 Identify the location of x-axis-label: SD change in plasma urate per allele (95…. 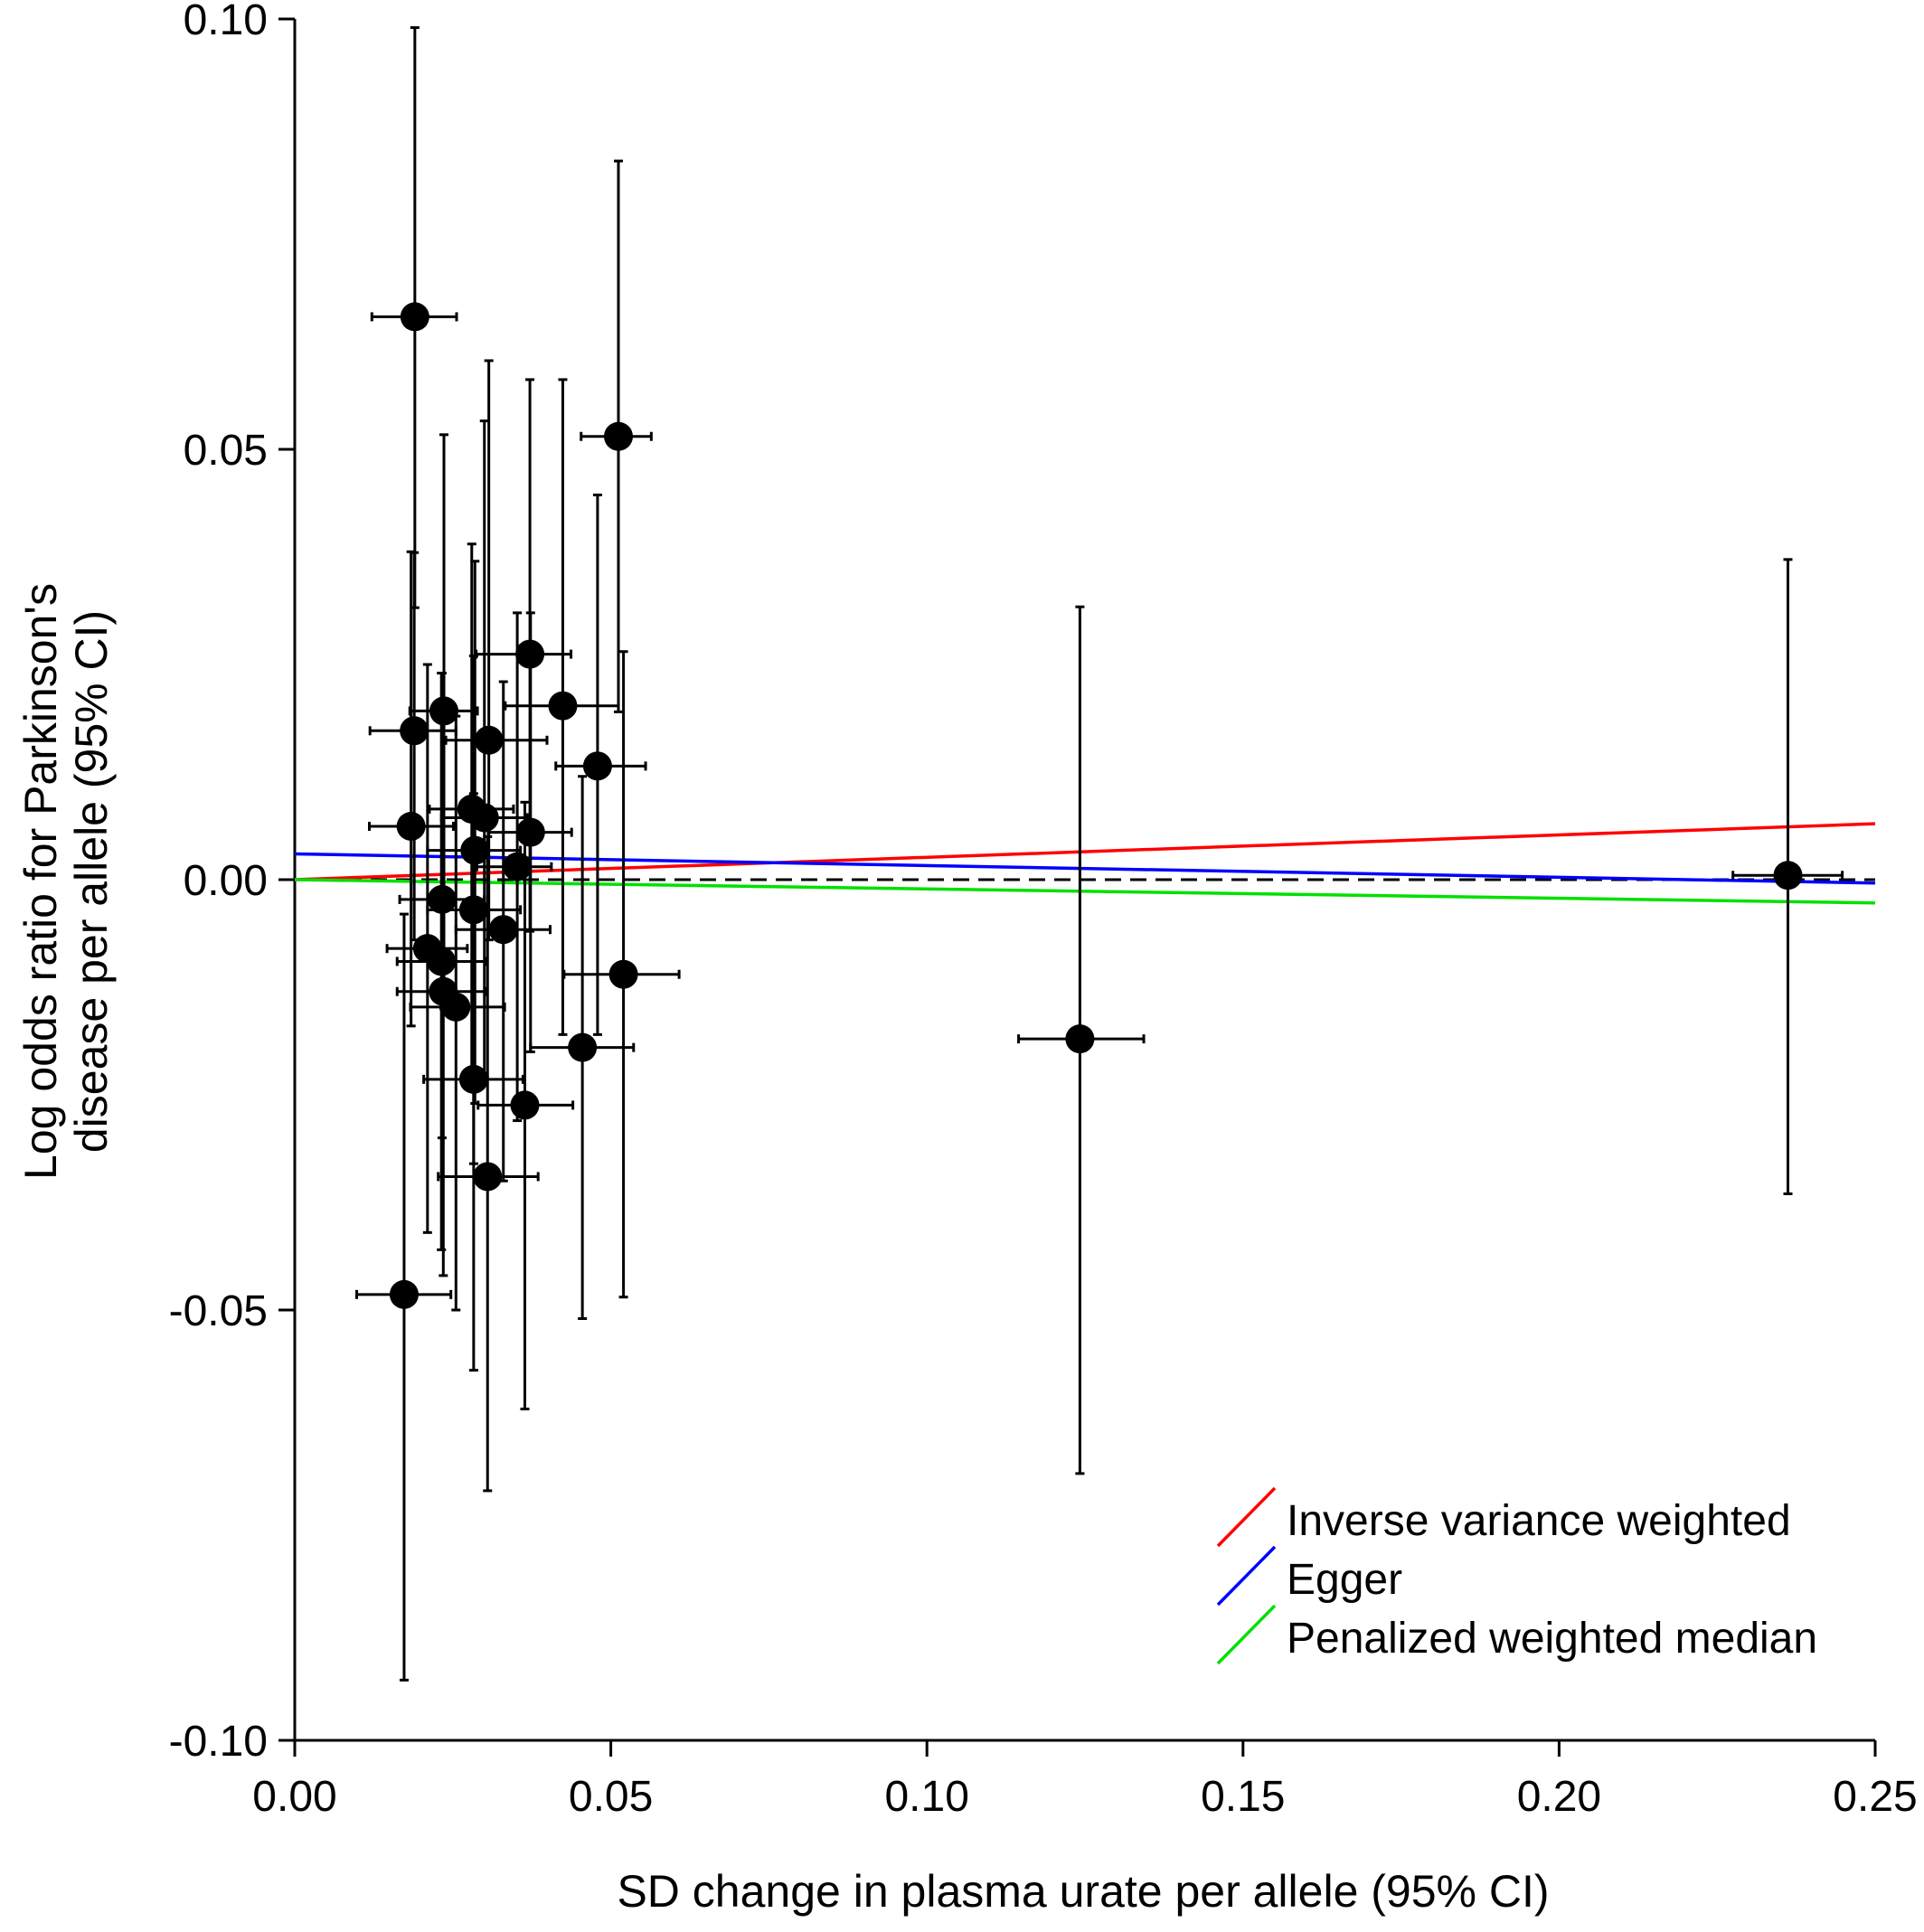
(1083, 1891).